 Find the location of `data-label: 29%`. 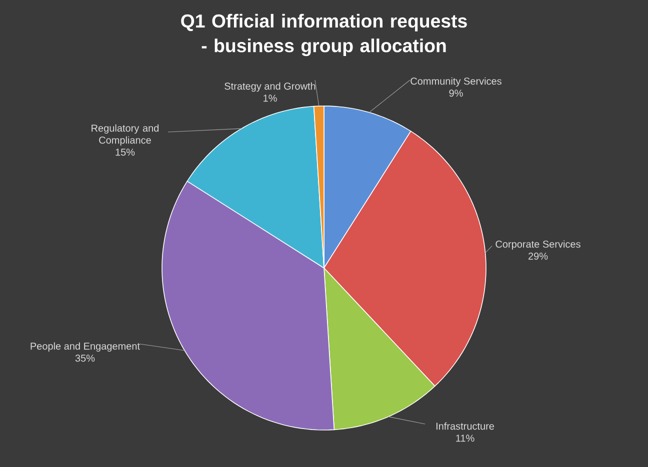

data-label: 29% is located at coordinates (538, 256).